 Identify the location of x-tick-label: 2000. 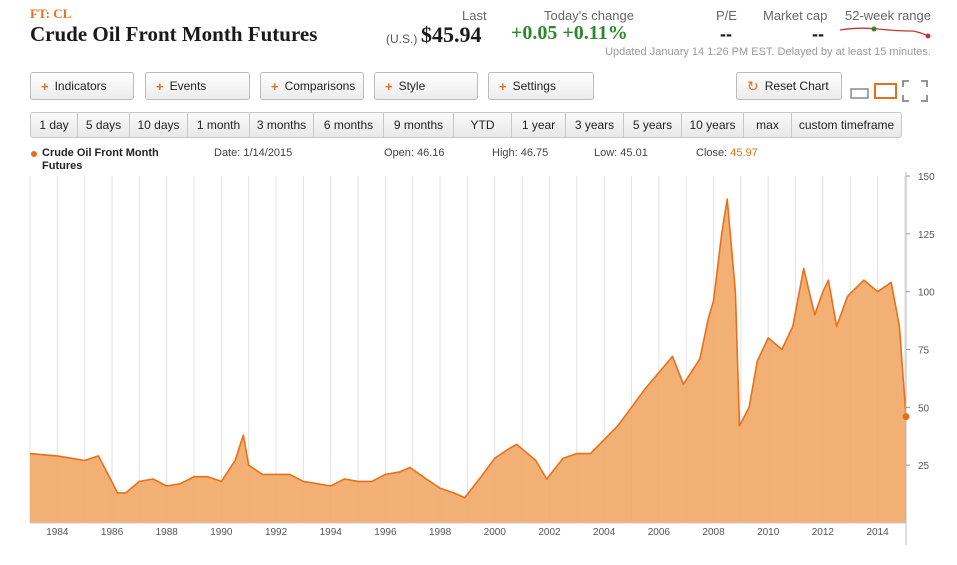
(495, 532).